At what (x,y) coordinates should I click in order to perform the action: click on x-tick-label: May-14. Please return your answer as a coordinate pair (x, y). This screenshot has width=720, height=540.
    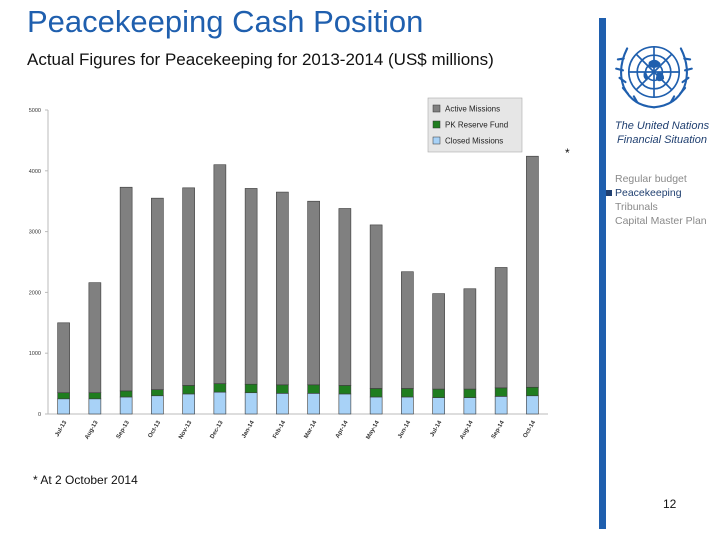
    Looking at the image, I should click on (373, 429).